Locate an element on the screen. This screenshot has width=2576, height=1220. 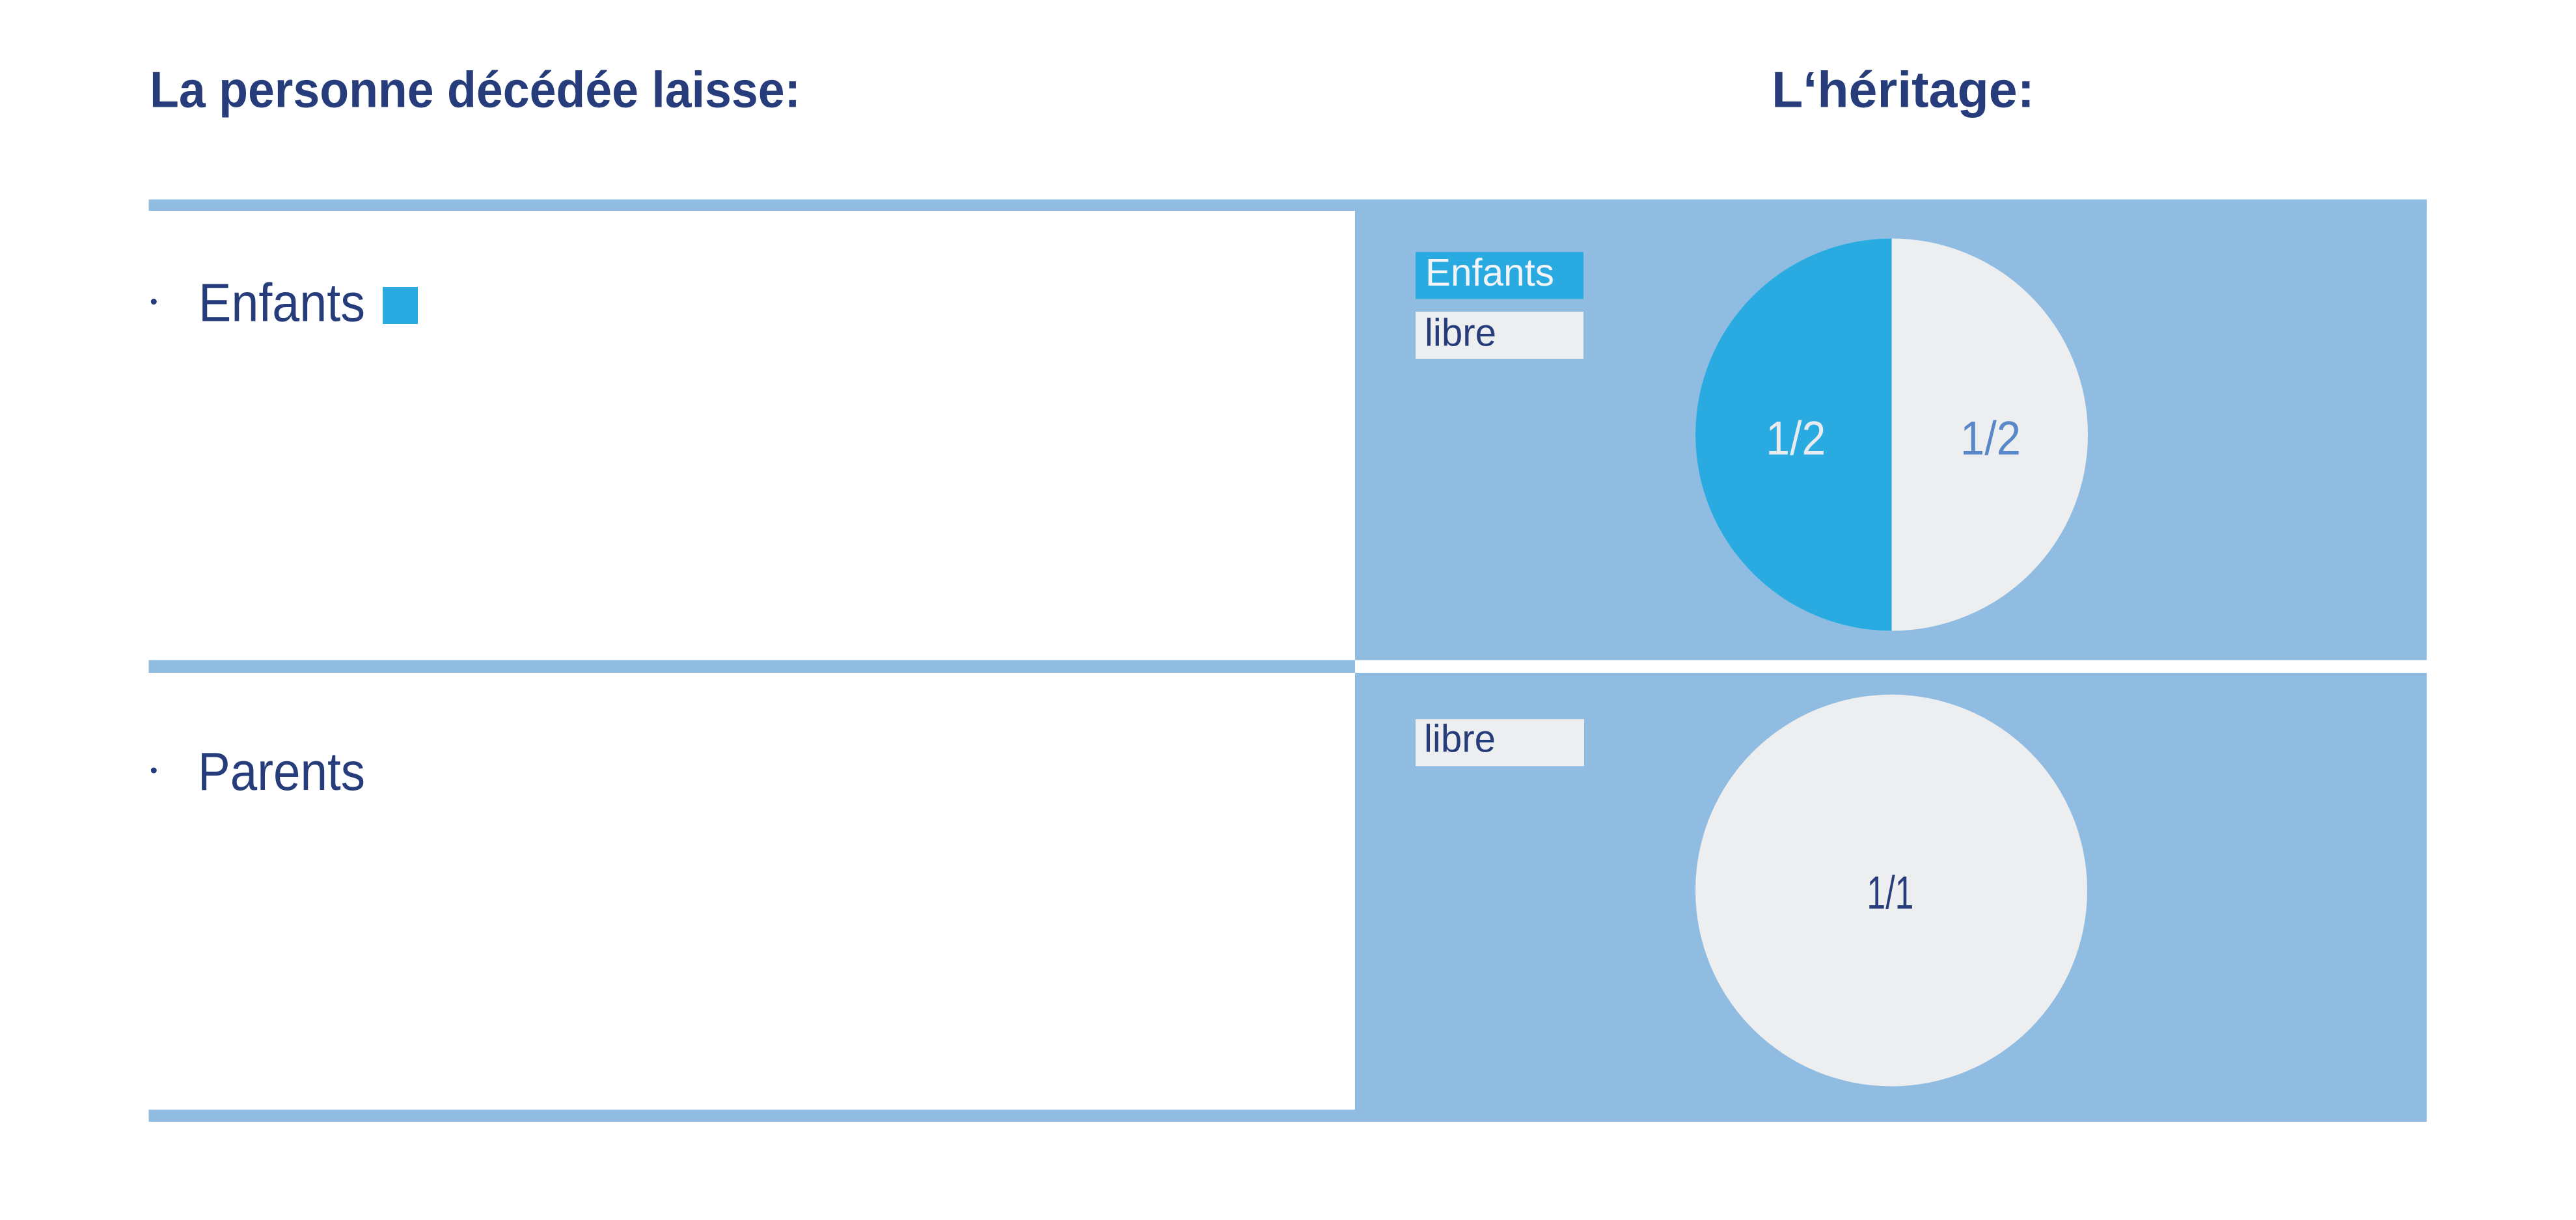
svg-text: 1/1 is located at coordinates (1890, 893).